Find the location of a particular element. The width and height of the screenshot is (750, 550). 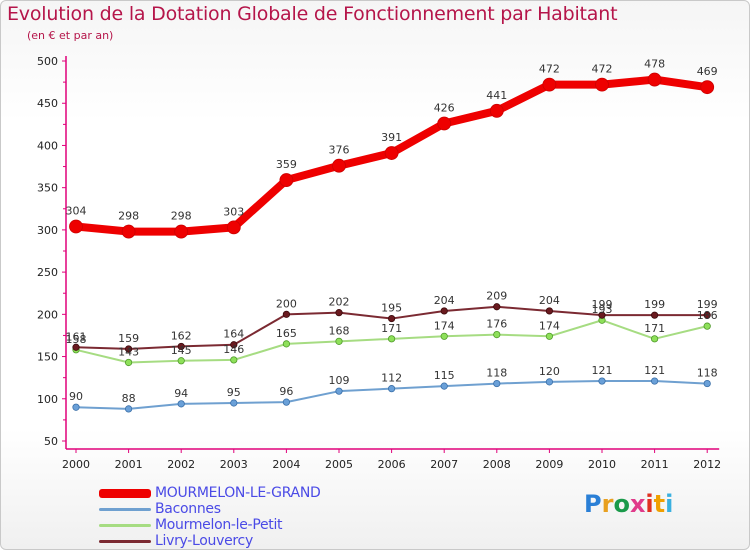

data-label: 391 is located at coordinates (391, 137).